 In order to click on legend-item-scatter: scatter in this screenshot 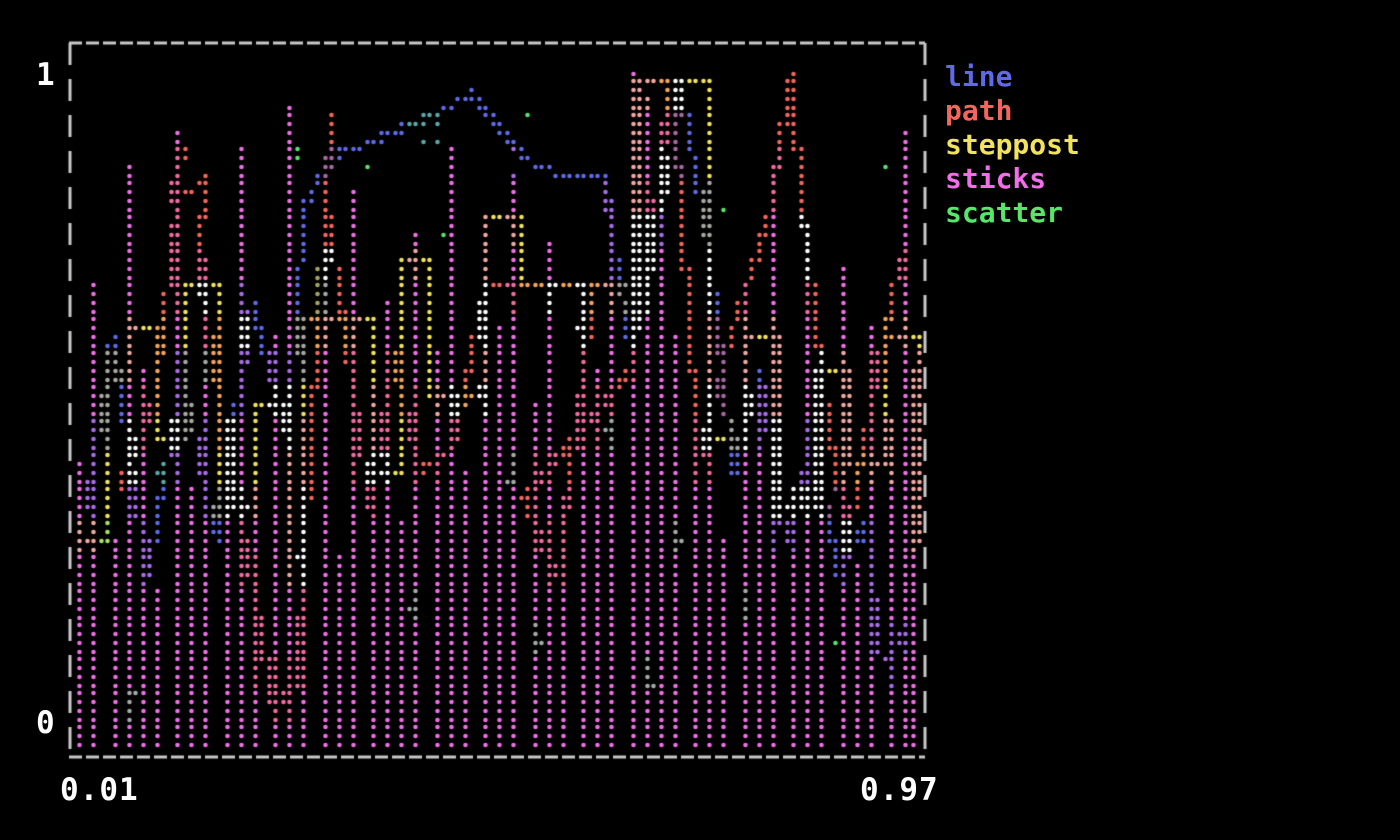, I will do `click(1004, 212)`.